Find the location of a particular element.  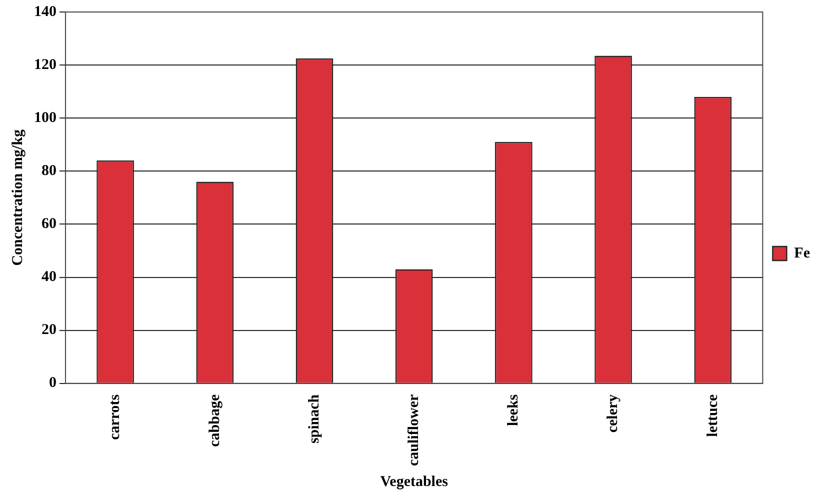

y-tick-label: 100 is located at coordinates (45, 118).